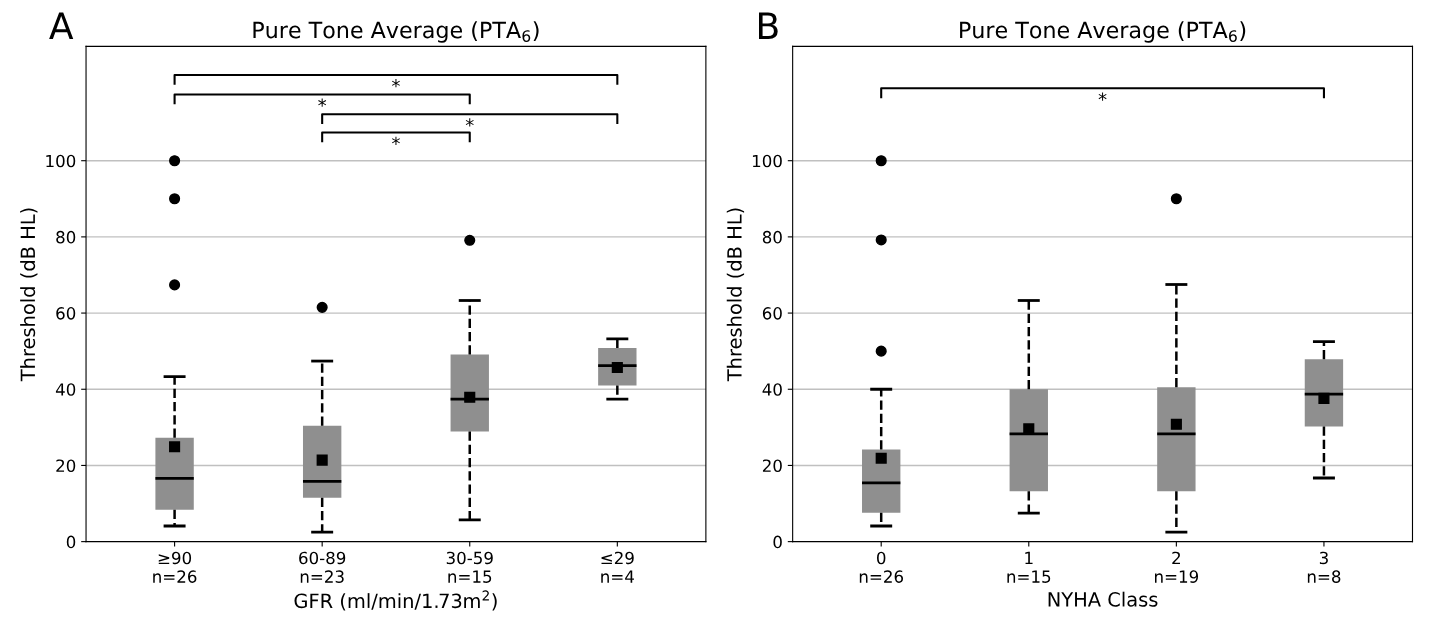 The image size is (1434, 619). I want to click on x-tick-label: 3 n=8, so click(1324, 567).